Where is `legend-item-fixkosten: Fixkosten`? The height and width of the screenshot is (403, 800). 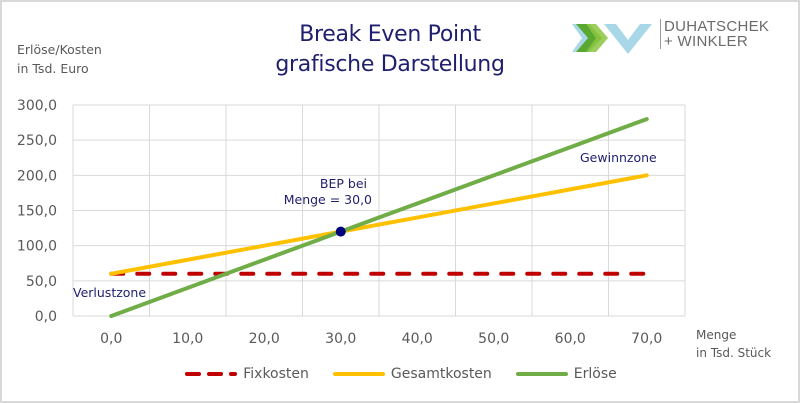
legend-item-fixkosten: Fixkosten is located at coordinates (246, 374).